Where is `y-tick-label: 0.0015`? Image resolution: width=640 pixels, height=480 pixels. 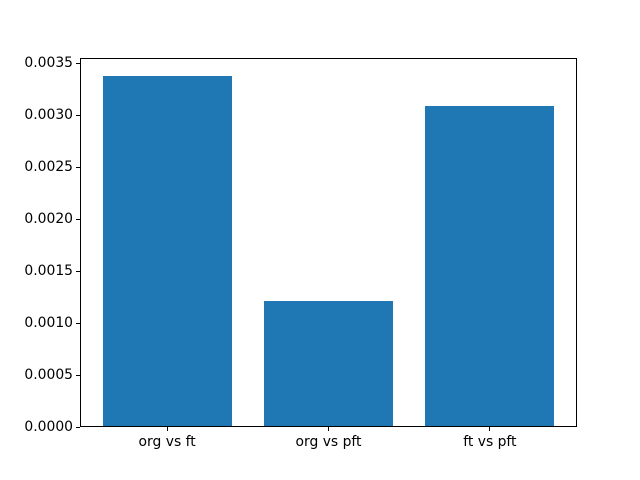
y-tick-label: 0.0015 is located at coordinates (48, 271).